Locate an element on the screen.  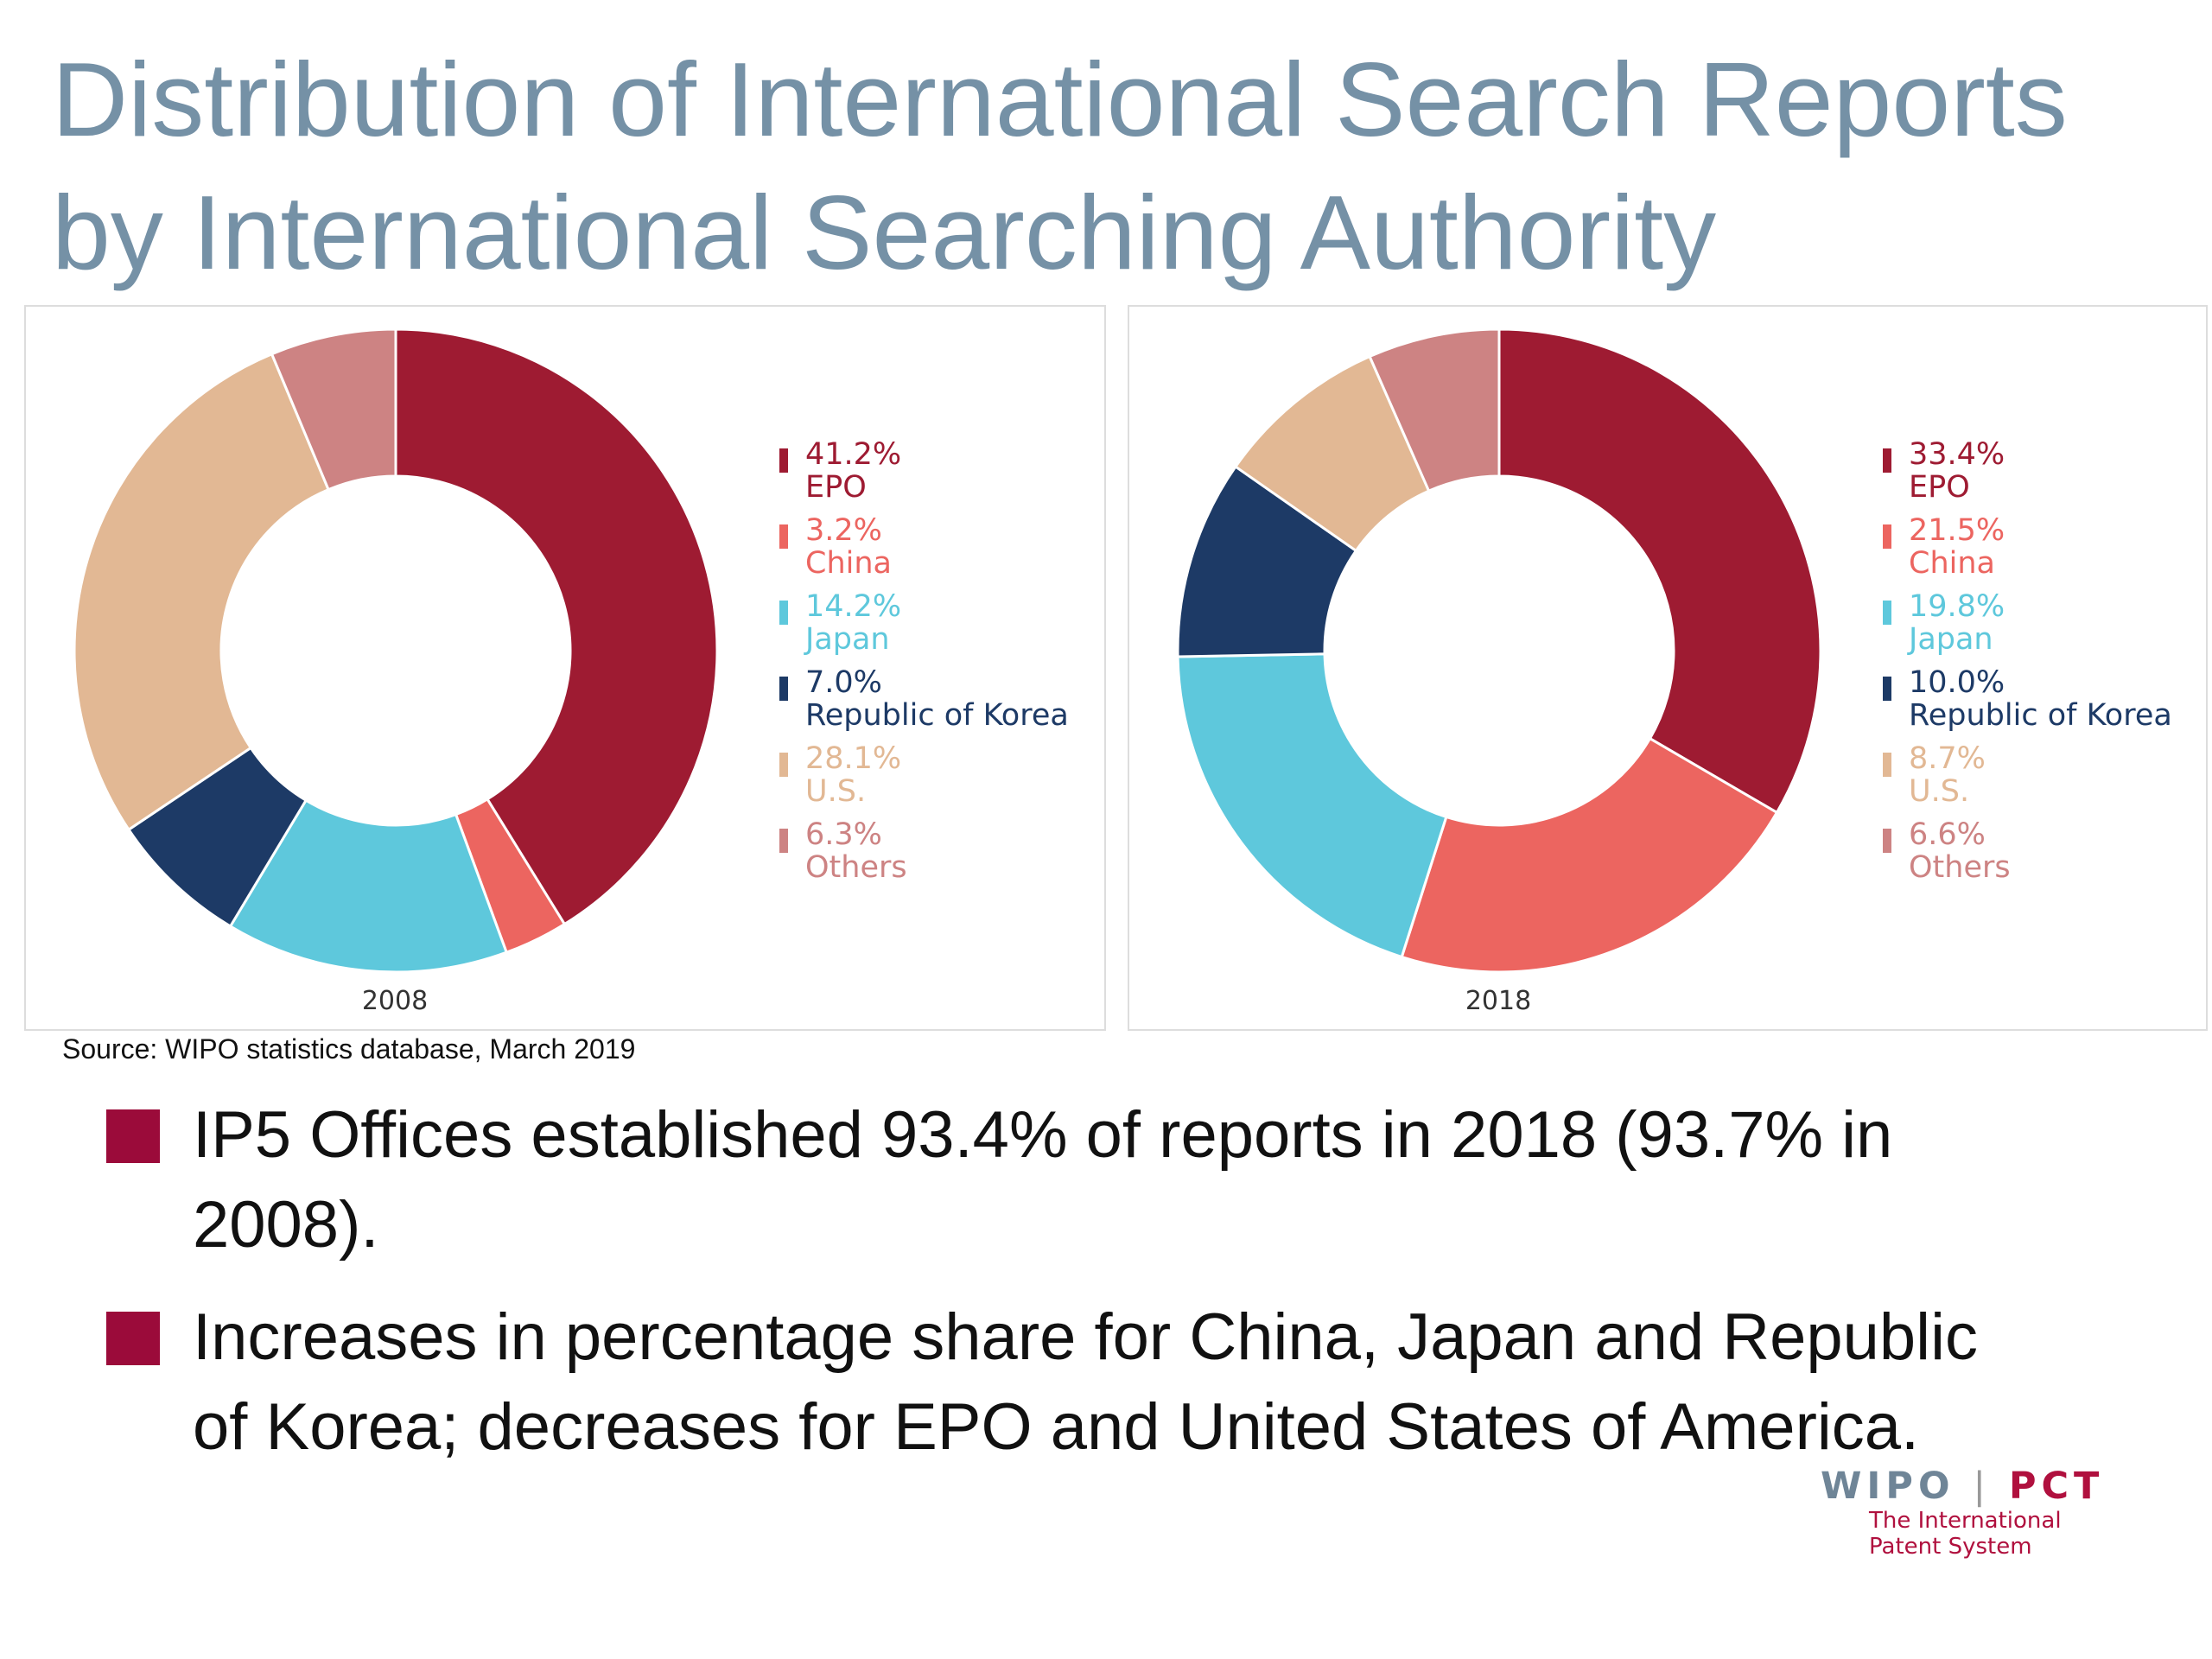
logo-subtitle-2: Patent System is located at coordinates (1951, 1547).